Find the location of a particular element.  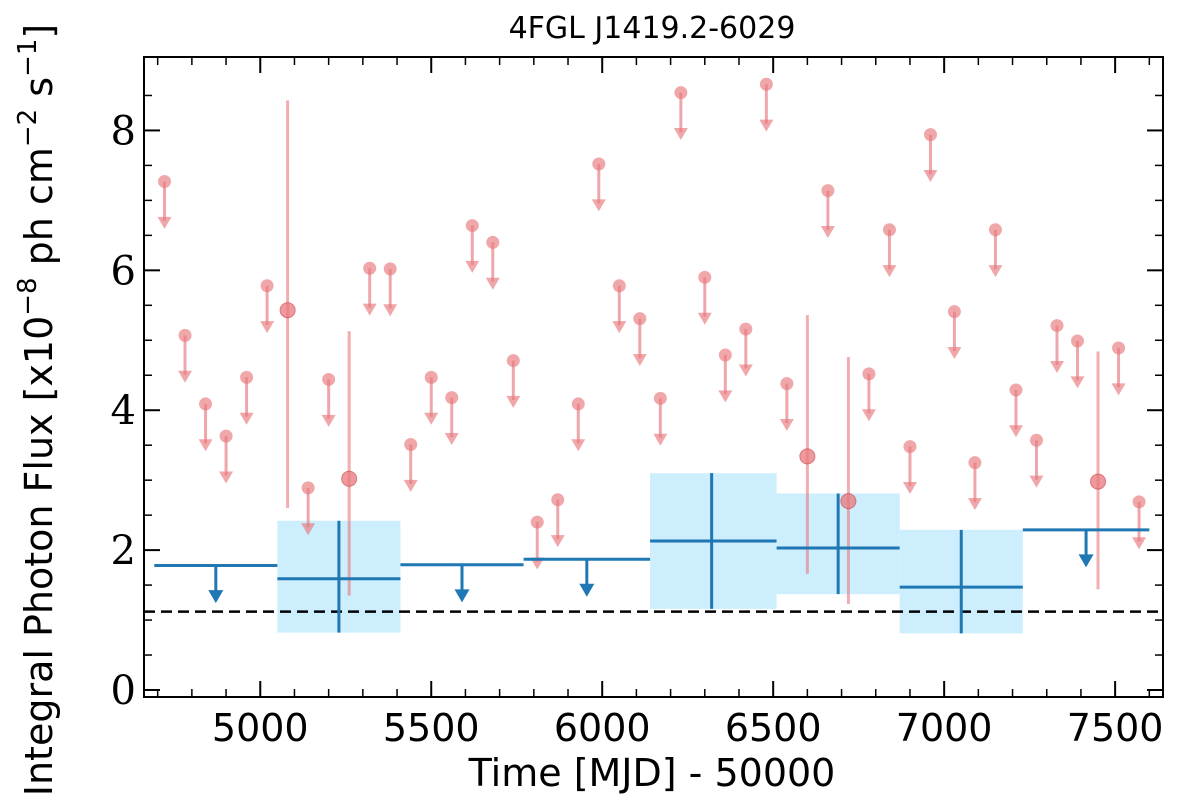

y-tick-label: 2 is located at coordinates (123, 551).